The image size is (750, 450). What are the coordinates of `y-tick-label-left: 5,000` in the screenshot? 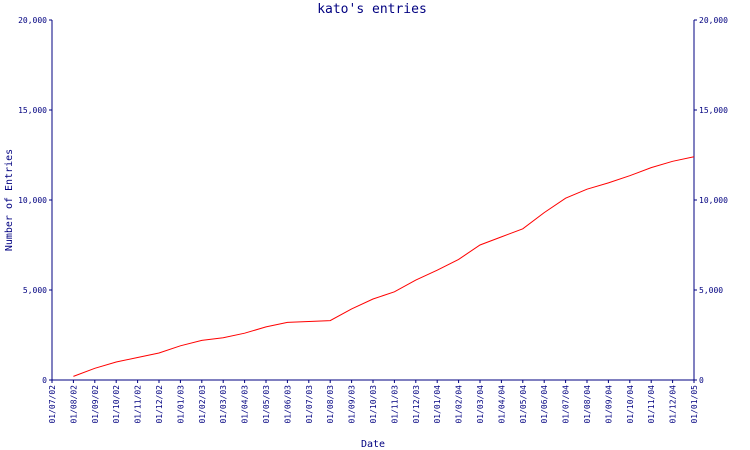 It's located at (35, 290).